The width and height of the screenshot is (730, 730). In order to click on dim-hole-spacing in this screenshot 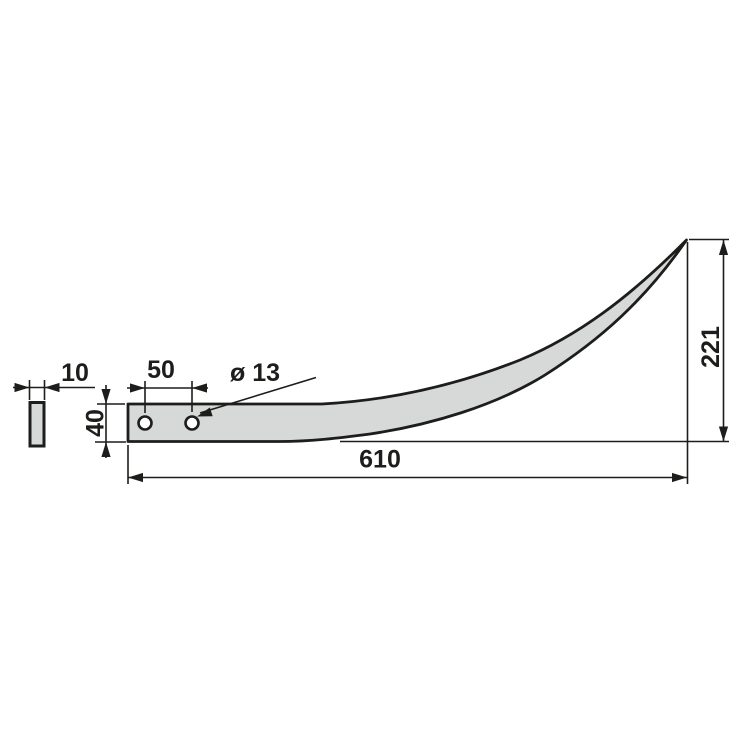, I will do `click(167, 397)`.